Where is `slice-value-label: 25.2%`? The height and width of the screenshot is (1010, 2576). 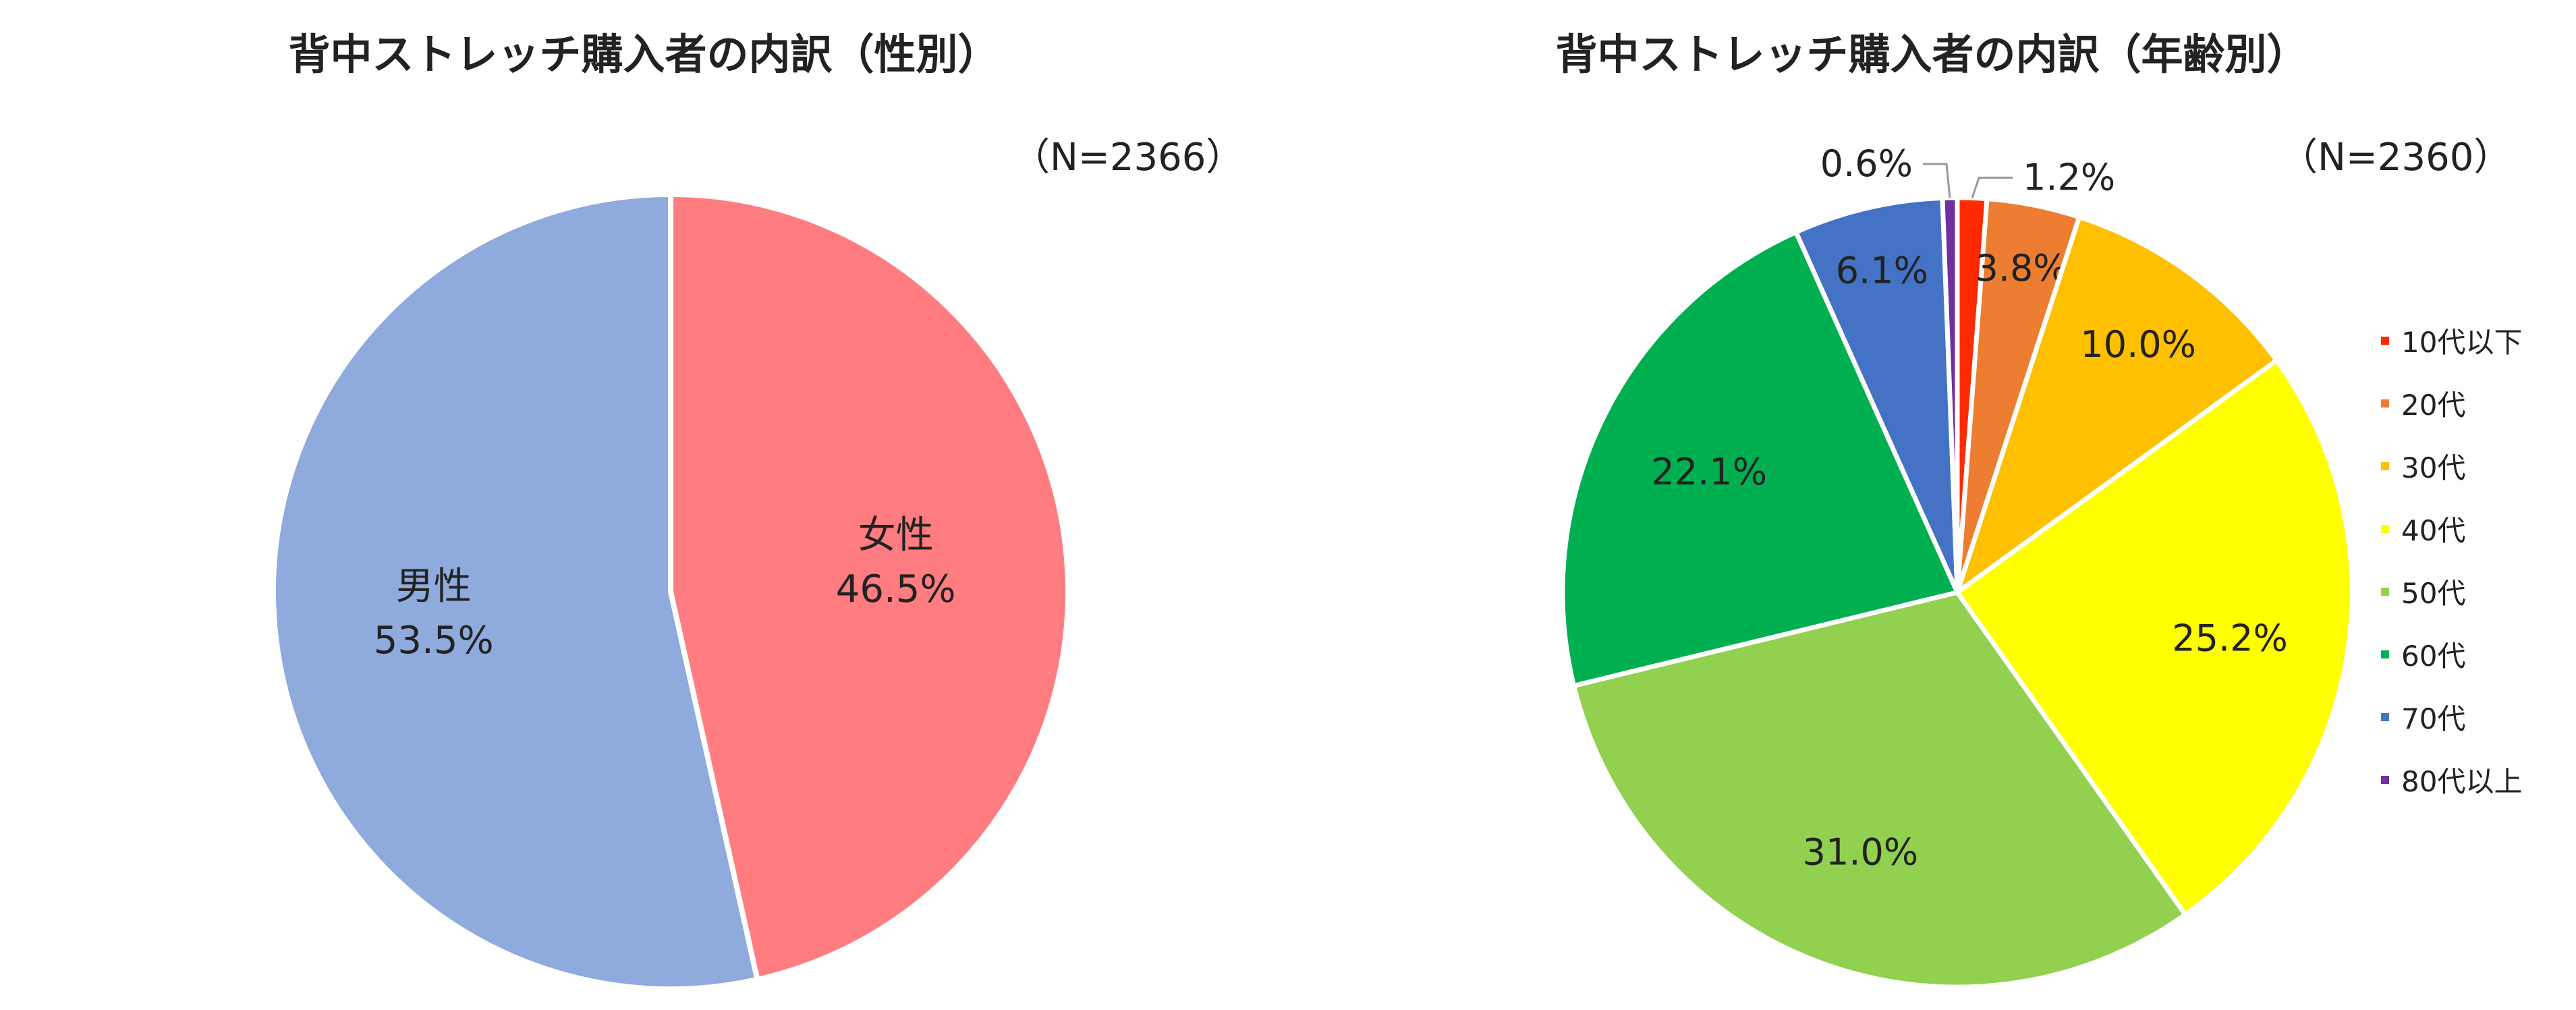
slice-value-label: 25.2% is located at coordinates (2230, 638).